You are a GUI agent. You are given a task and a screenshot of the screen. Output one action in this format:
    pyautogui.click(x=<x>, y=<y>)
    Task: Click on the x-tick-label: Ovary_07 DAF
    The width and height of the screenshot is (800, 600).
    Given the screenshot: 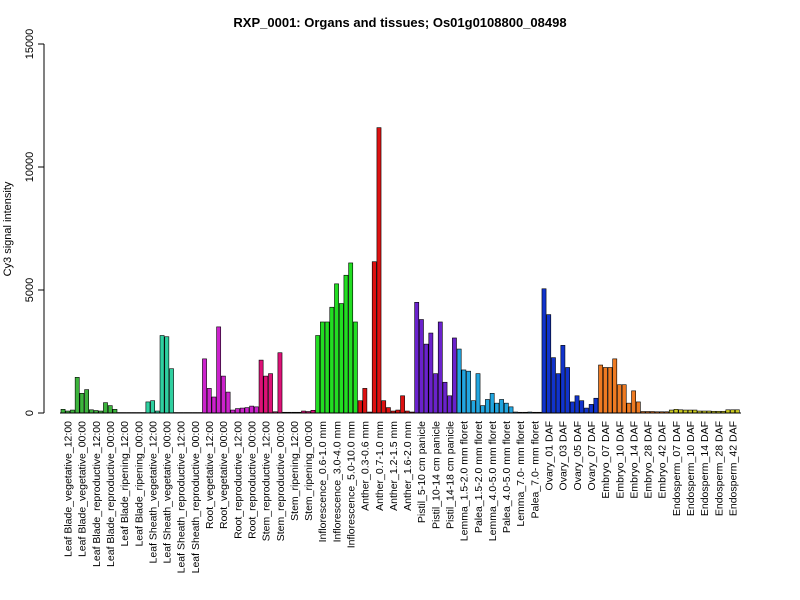 What is the action you would take?
    pyautogui.click(x=592, y=455)
    